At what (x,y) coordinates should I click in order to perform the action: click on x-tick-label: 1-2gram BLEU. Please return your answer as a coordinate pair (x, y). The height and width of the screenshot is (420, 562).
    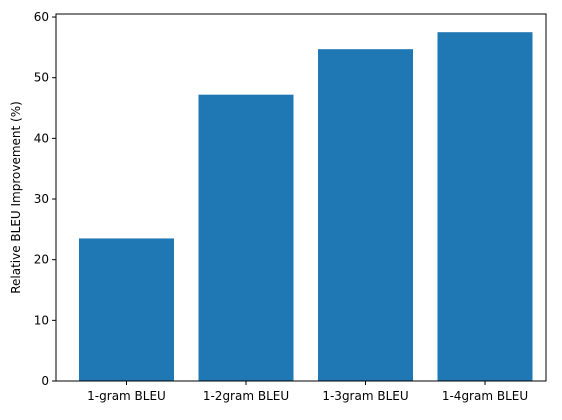
    Looking at the image, I should click on (246, 396).